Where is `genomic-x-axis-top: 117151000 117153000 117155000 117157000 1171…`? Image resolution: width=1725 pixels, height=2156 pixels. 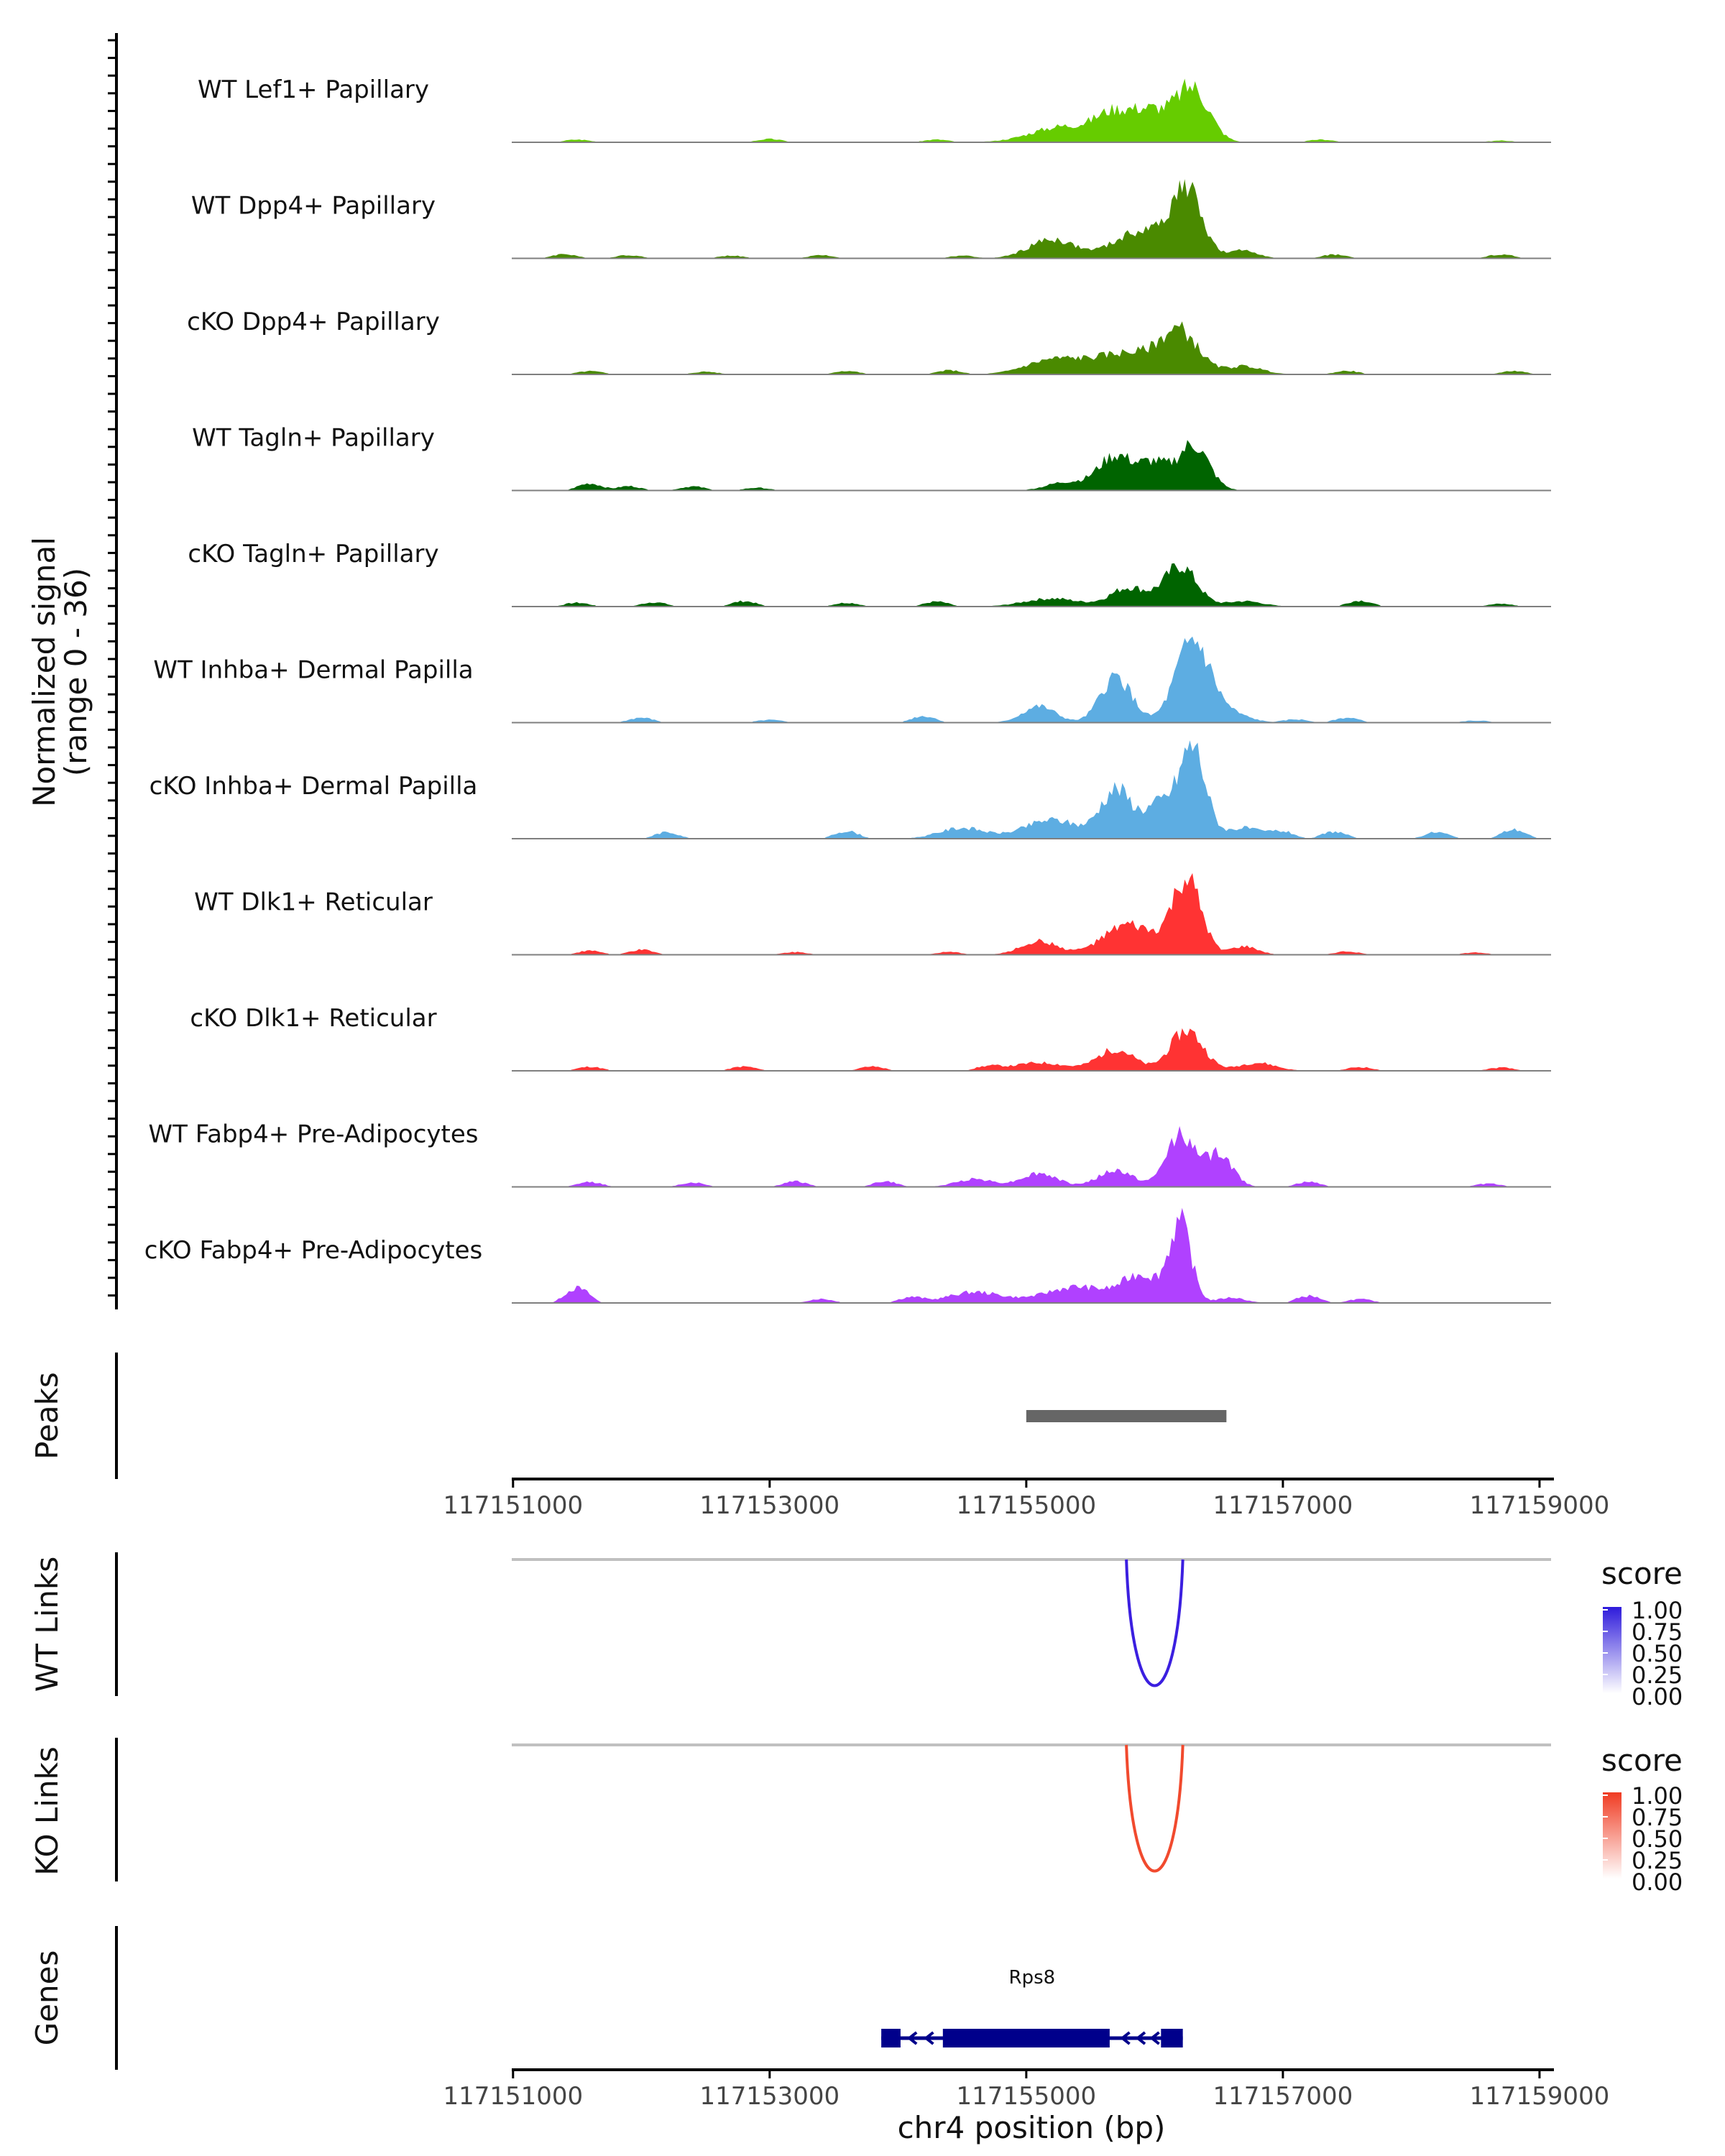 genomic-x-axis-top: 117151000 117153000 117155000 117157000 1171… is located at coordinates (1026, 1499).